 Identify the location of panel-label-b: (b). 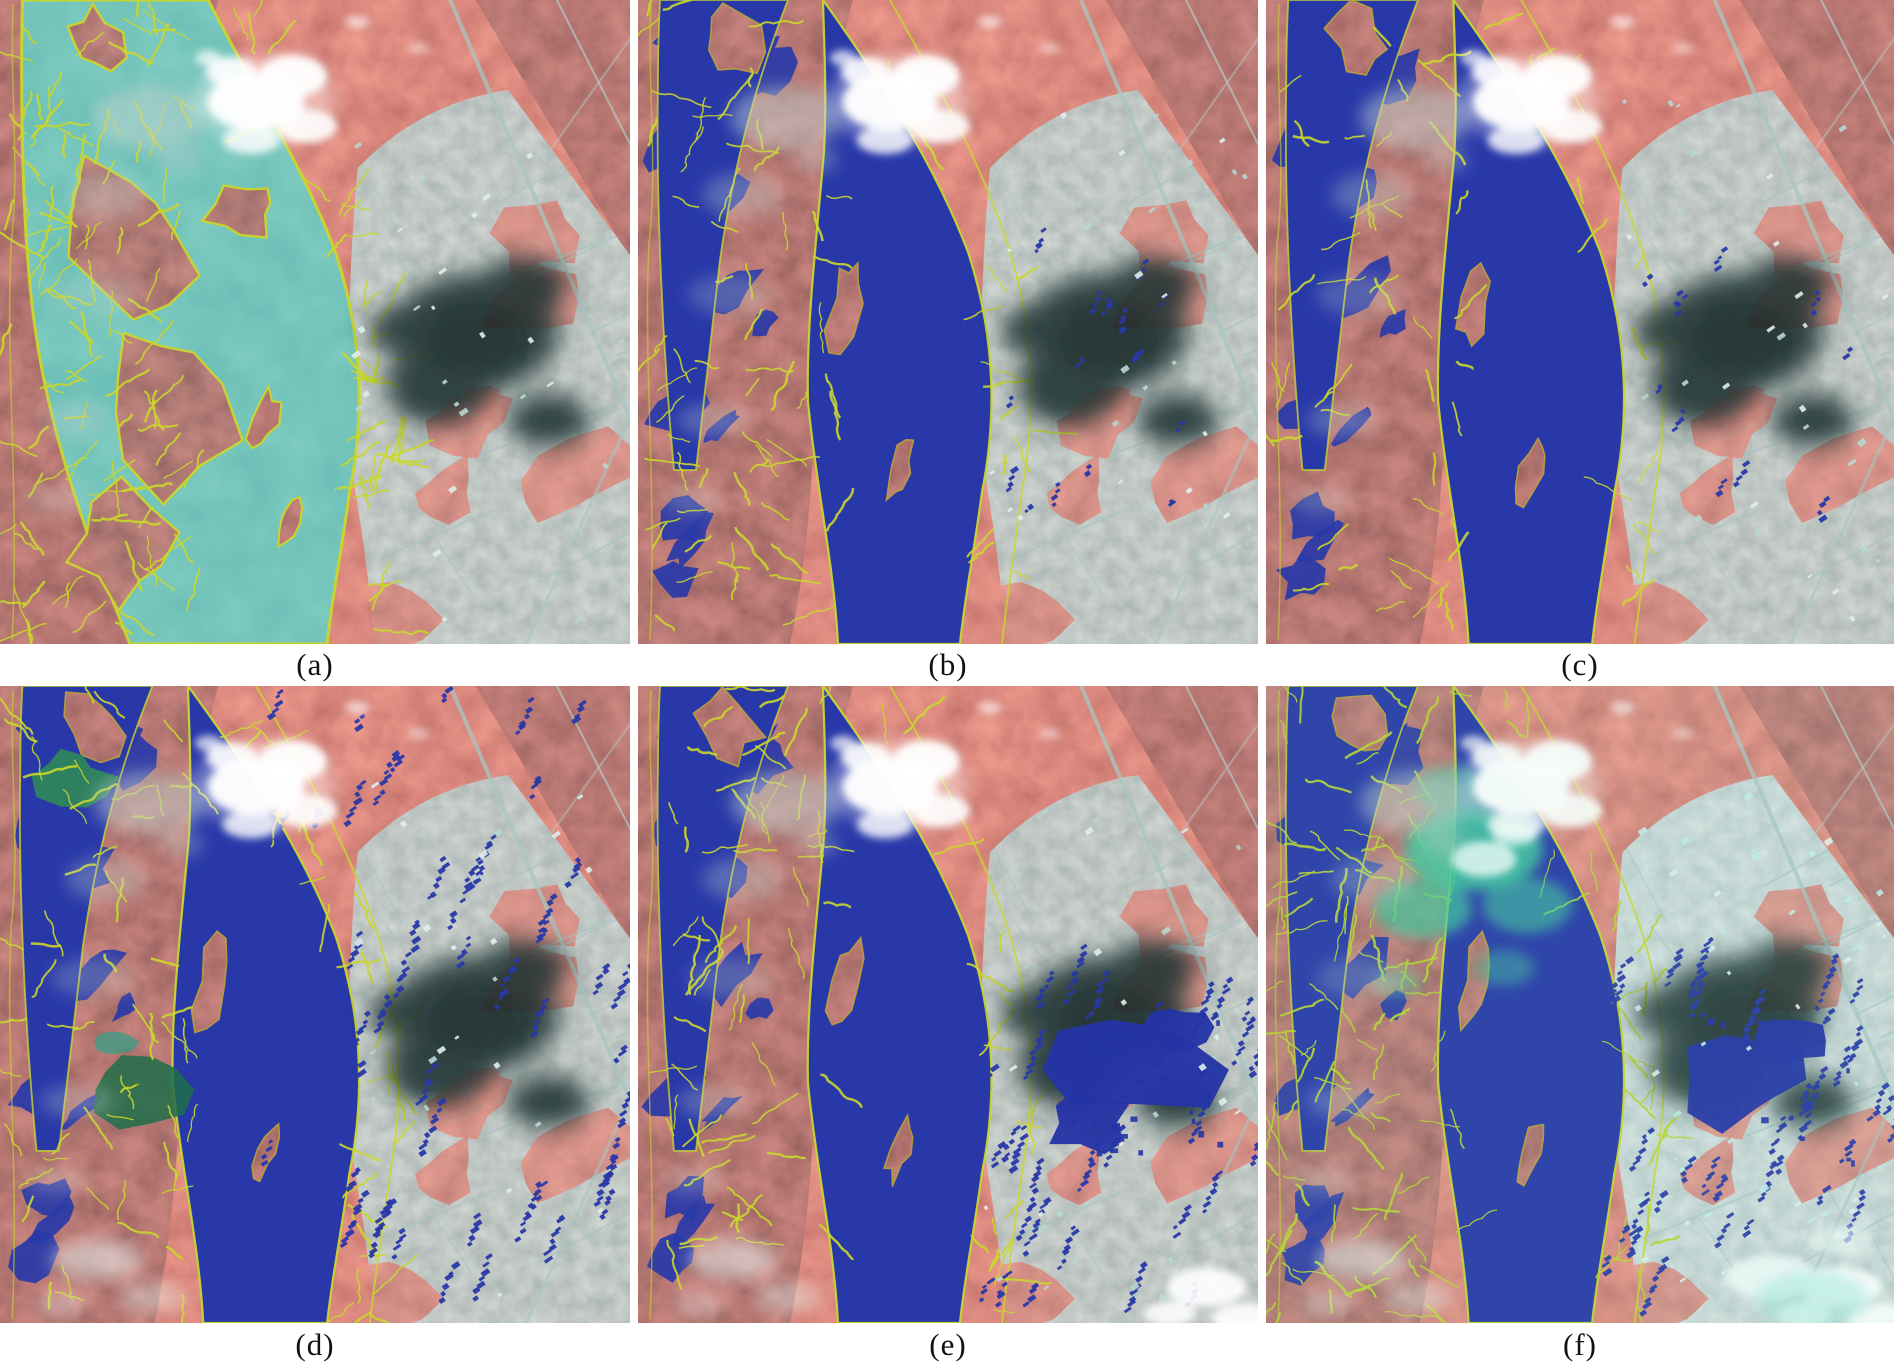
(948, 664).